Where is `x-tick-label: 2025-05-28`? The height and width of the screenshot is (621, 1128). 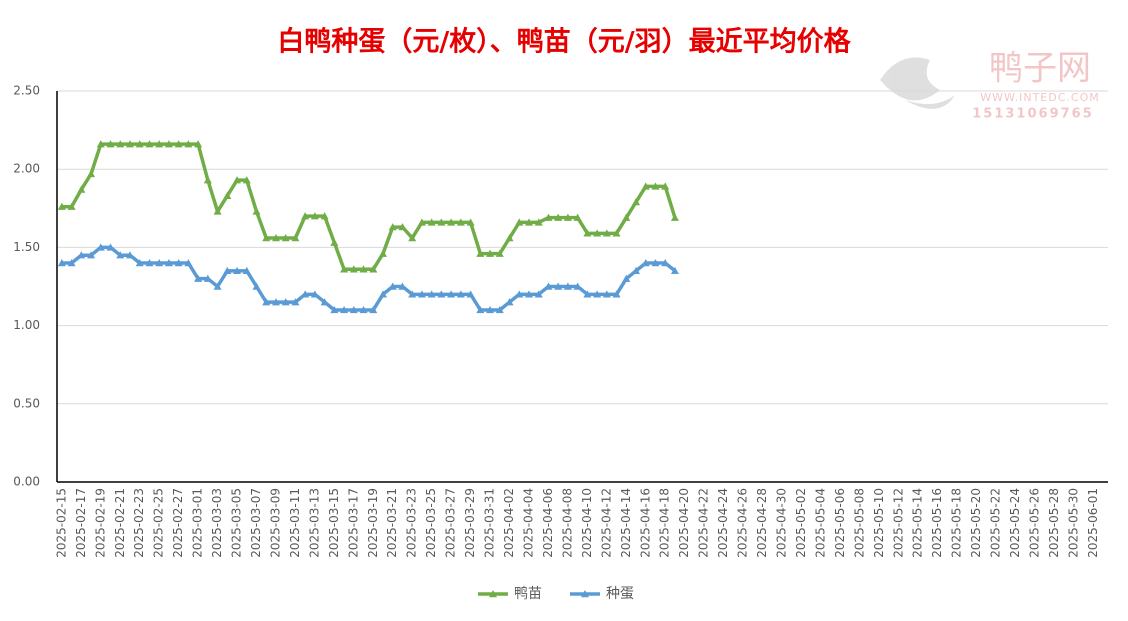 x-tick-label: 2025-05-28 is located at coordinates (1054, 523).